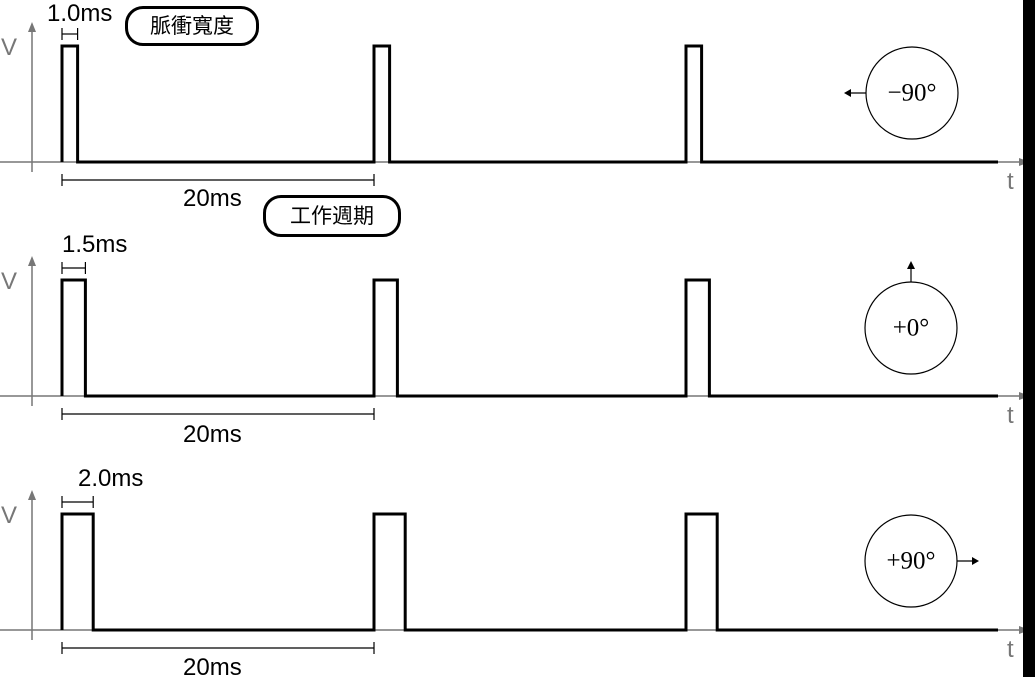  Describe the element at coordinates (975, 561) in the screenshot. I see `right-arrow-head-icon` at that location.